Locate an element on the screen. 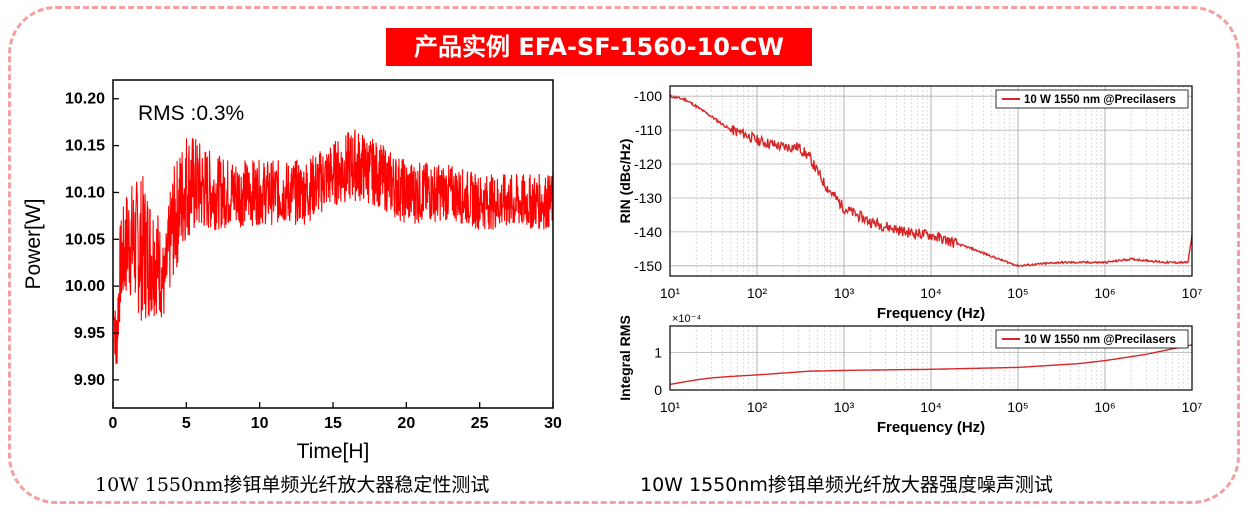  plot-frame is located at coordinates (931, 358).